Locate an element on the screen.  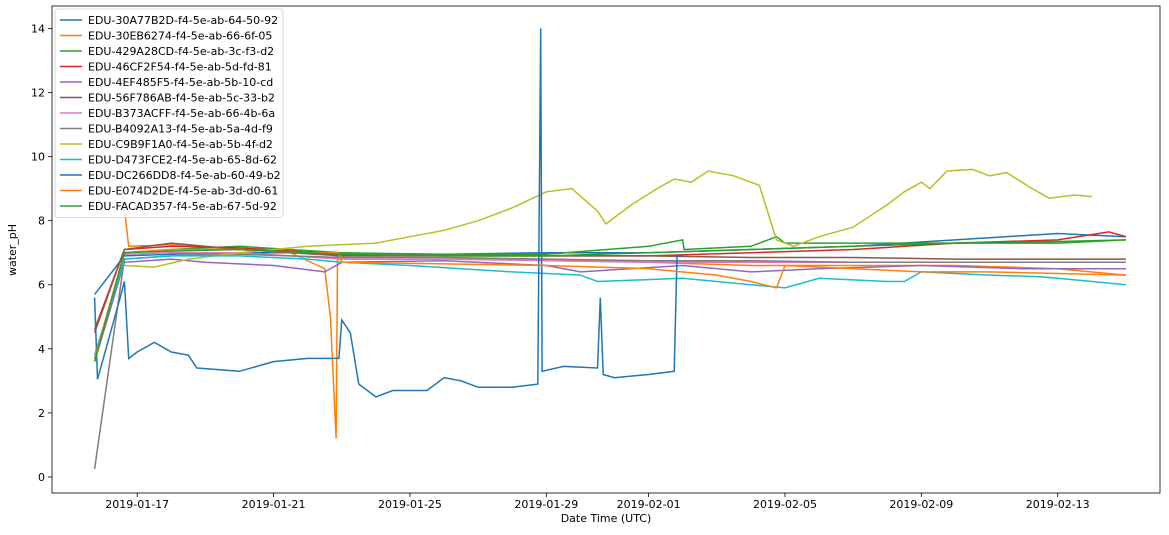
x-tick-label: 2019-01-29 is located at coordinates (546, 504).